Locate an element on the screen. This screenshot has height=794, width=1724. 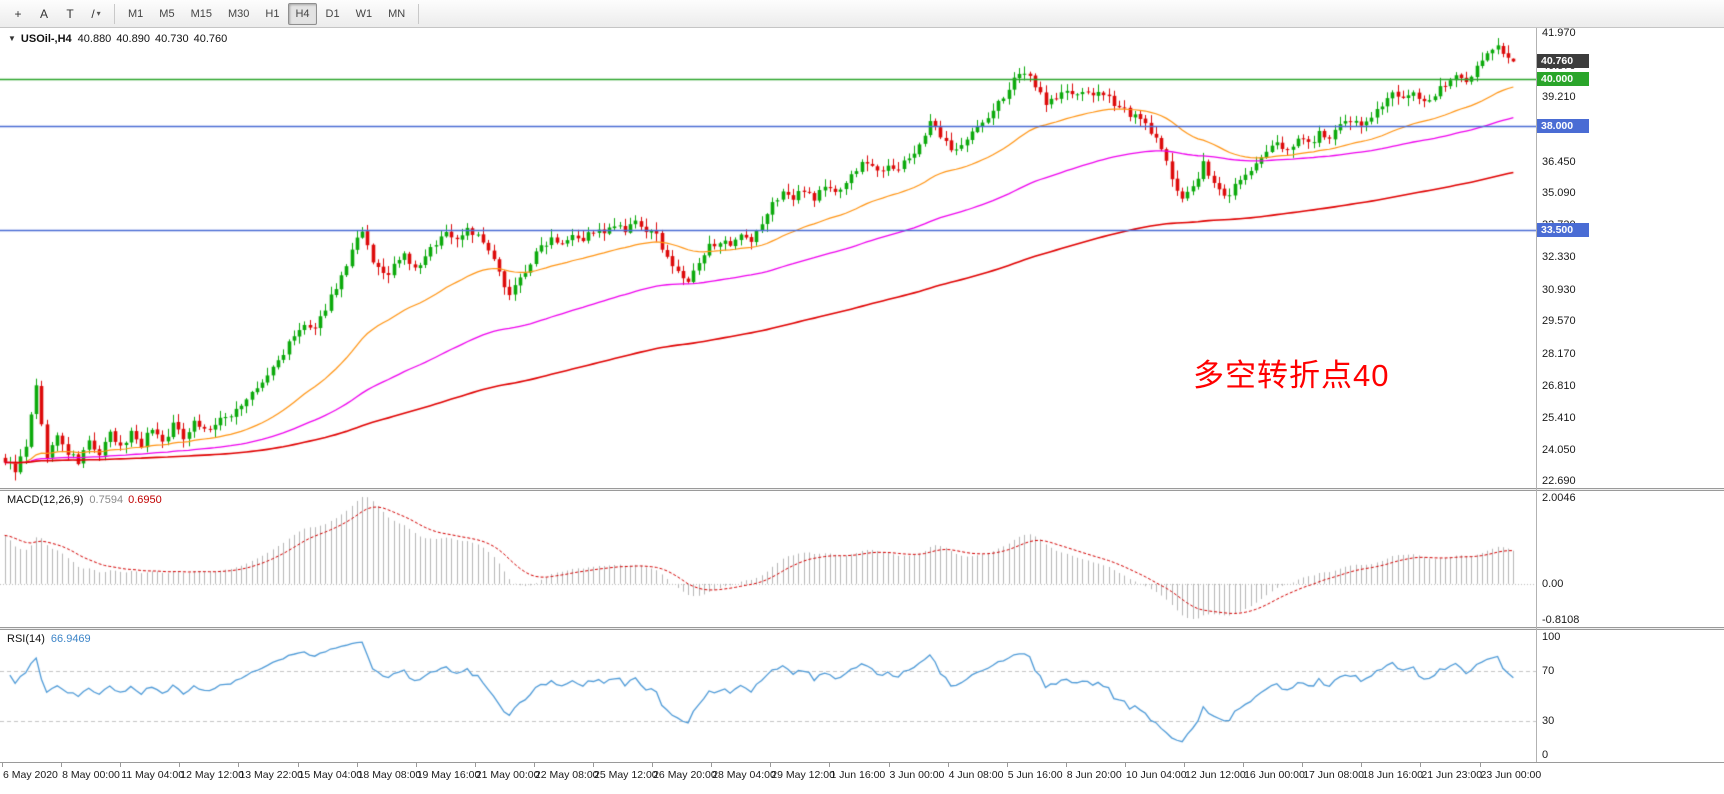
one-click-trading-icon: ▼ is located at coordinates (12, 38).